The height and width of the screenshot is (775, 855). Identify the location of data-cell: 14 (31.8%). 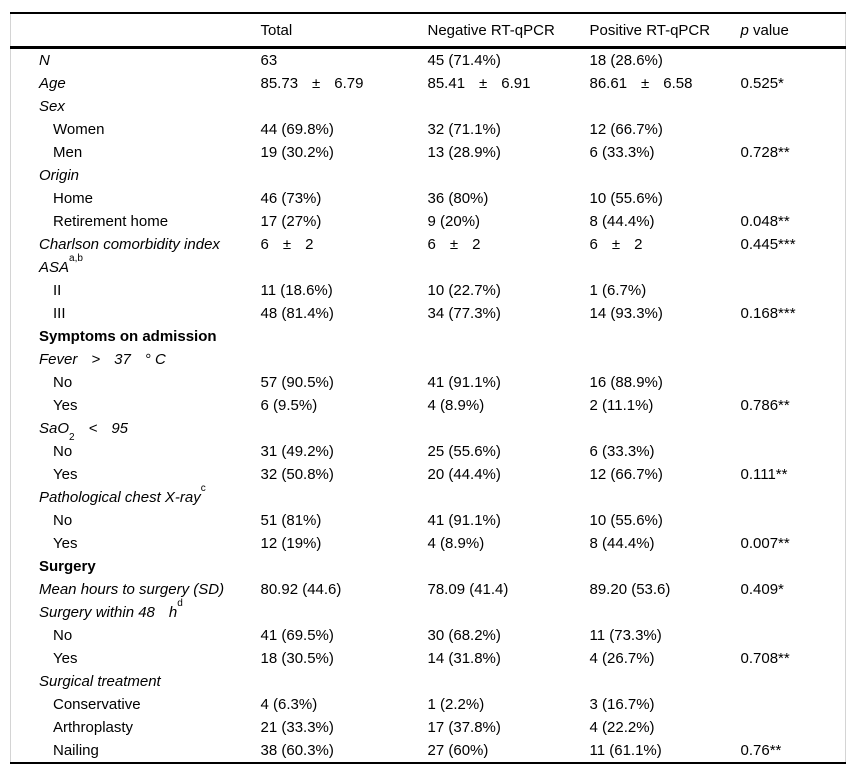
(464, 658).